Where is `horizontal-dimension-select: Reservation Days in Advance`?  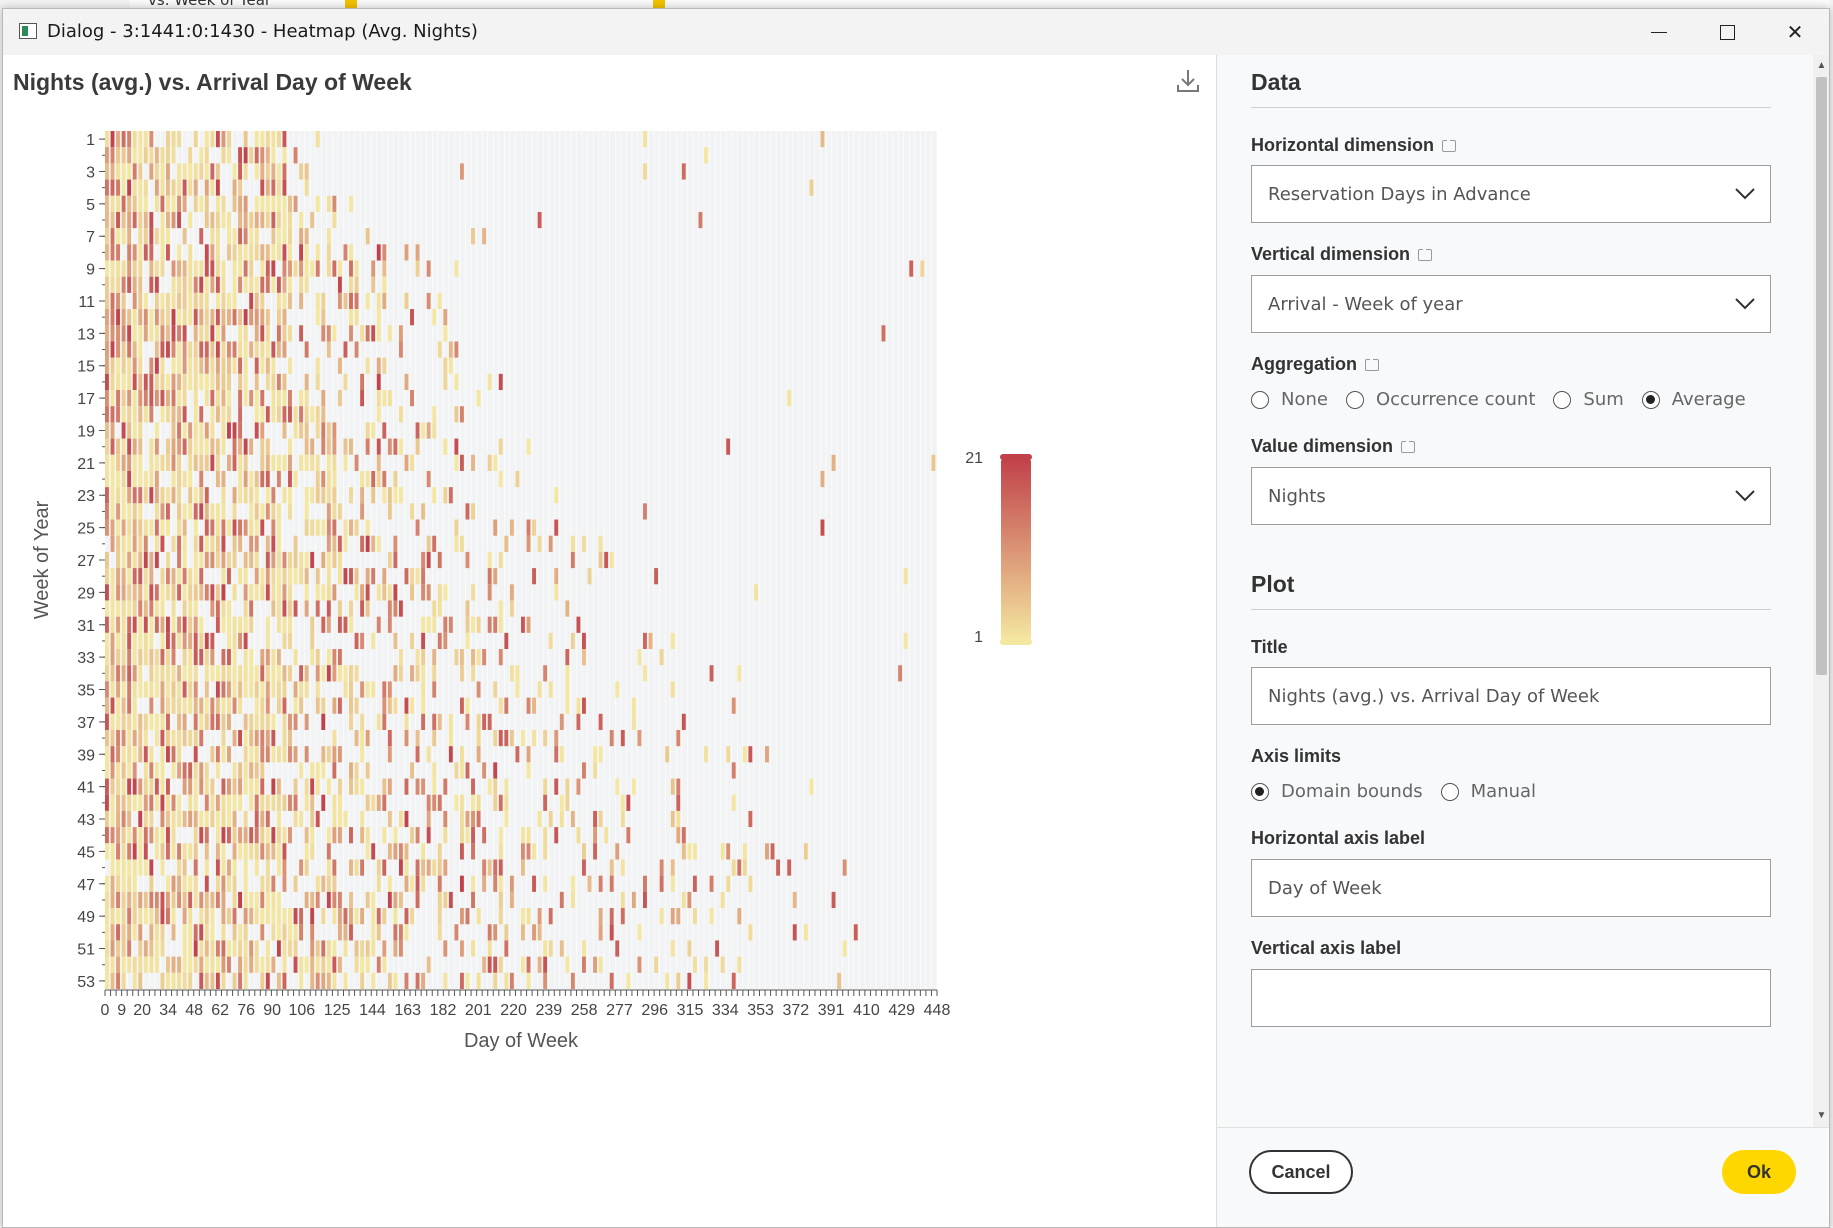
horizontal-dimension-select: Reservation Days in Advance is located at coordinates (1511, 194).